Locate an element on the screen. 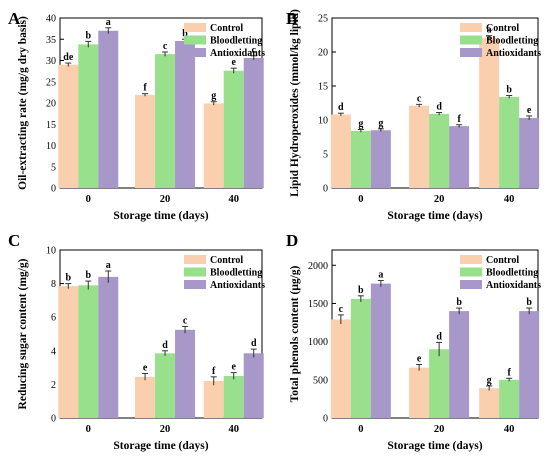 The height and width of the screenshot is (461, 550). significance-letter: de is located at coordinates (68, 57).